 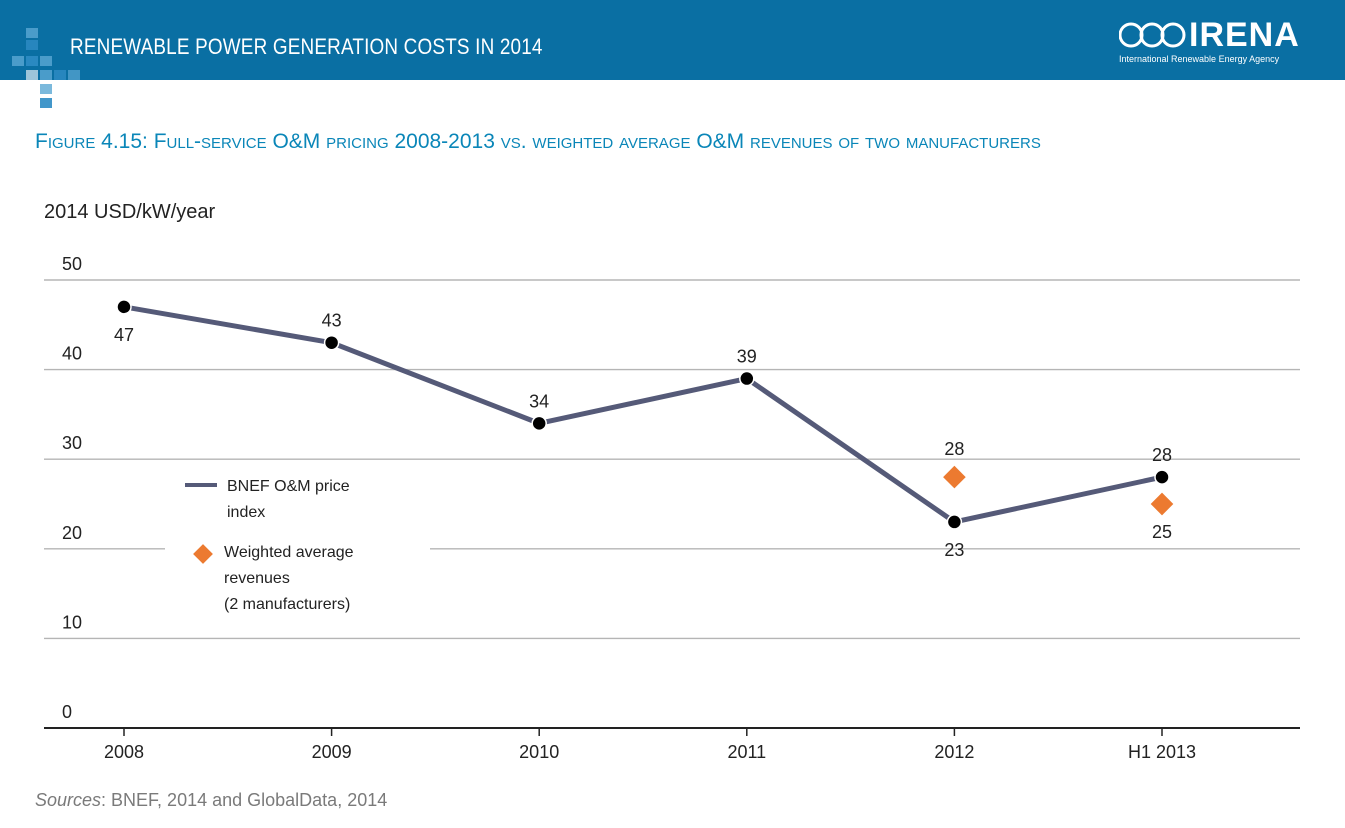 I want to click on y-tick-label-30: 30, so click(x=72, y=443).